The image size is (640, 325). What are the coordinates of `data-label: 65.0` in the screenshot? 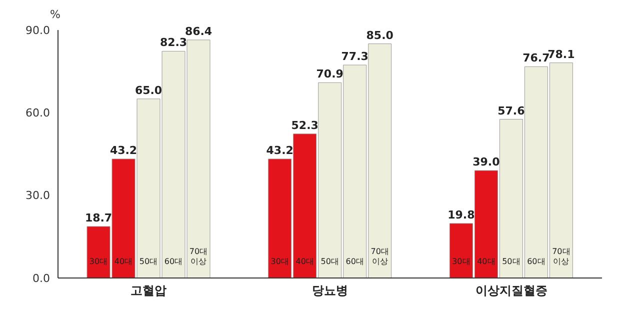 It's located at (148, 90).